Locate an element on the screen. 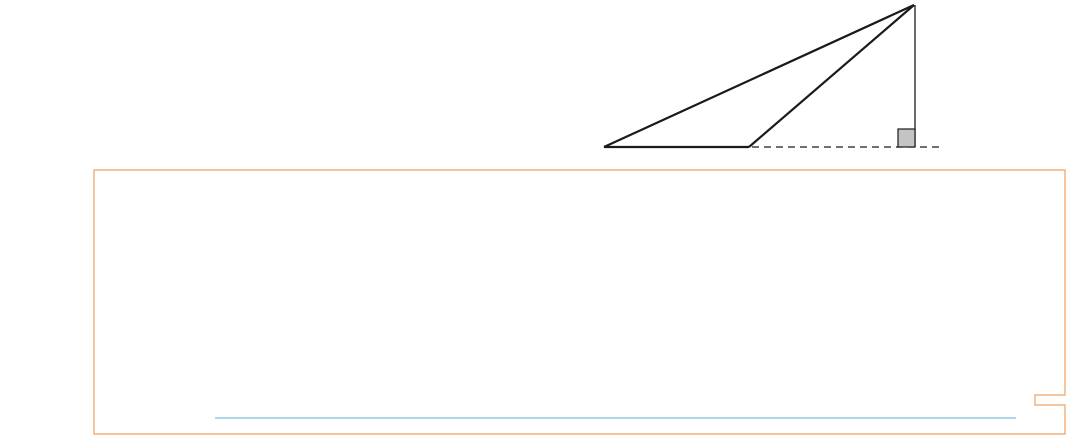 The height and width of the screenshot is (445, 1079). triangle-figure is located at coordinates (772, 76).